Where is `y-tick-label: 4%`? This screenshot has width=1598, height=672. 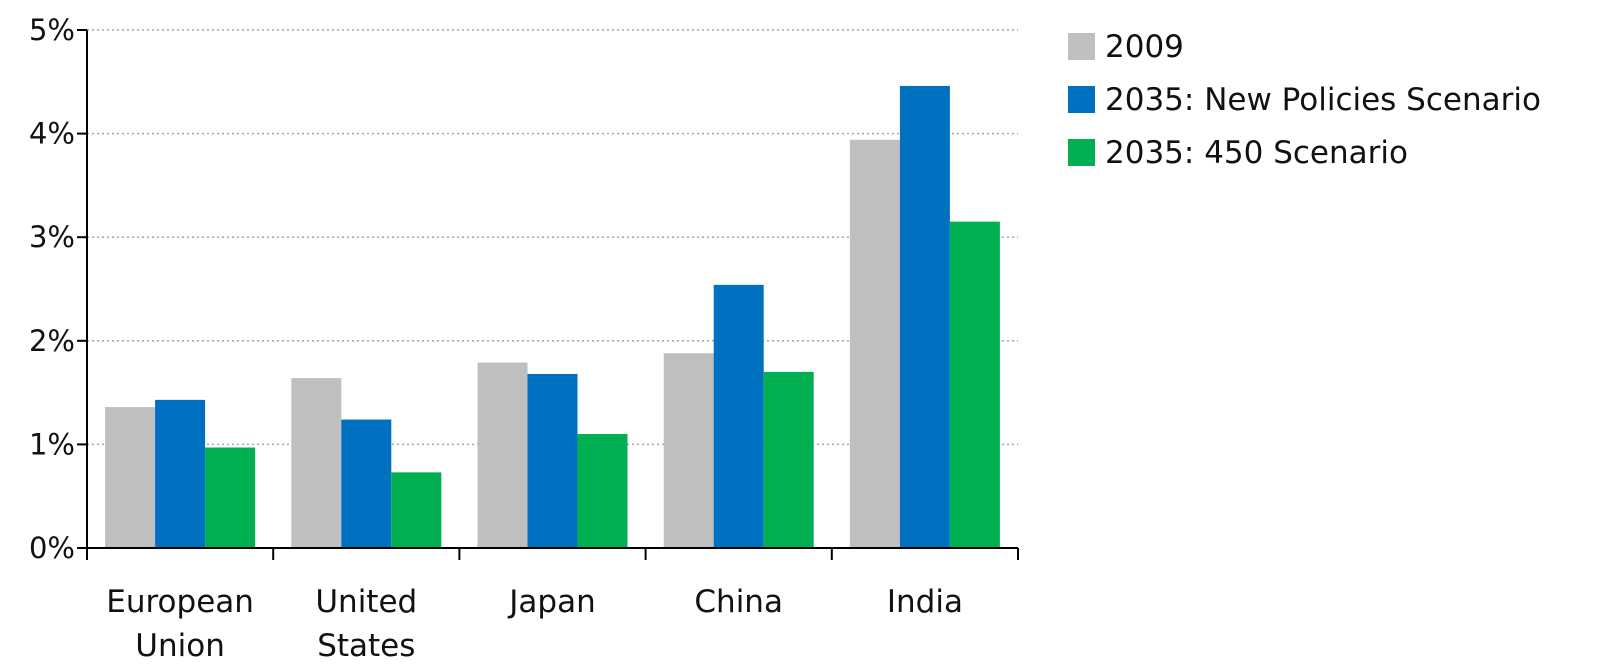
y-tick-label: 4% is located at coordinates (52, 134).